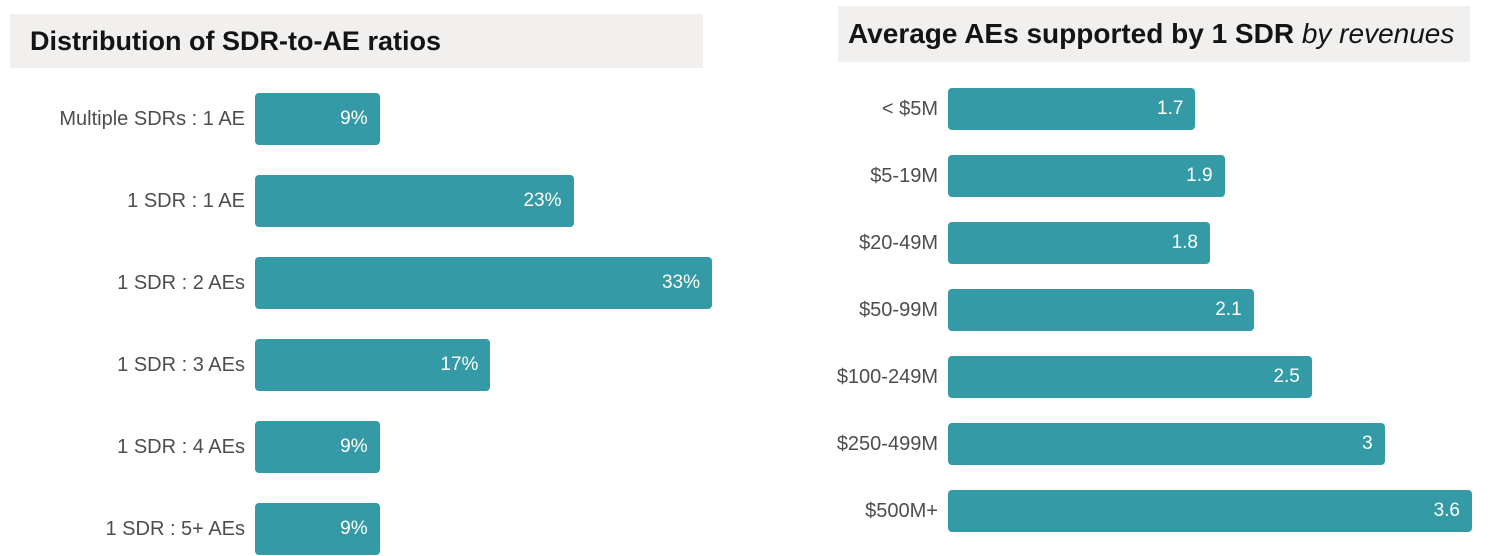 This screenshot has width=1498, height=556. What do you see at coordinates (1071, 33) in the screenshot?
I see `right-chart-title: Average AEs supported by 1 SDR` at bounding box center [1071, 33].